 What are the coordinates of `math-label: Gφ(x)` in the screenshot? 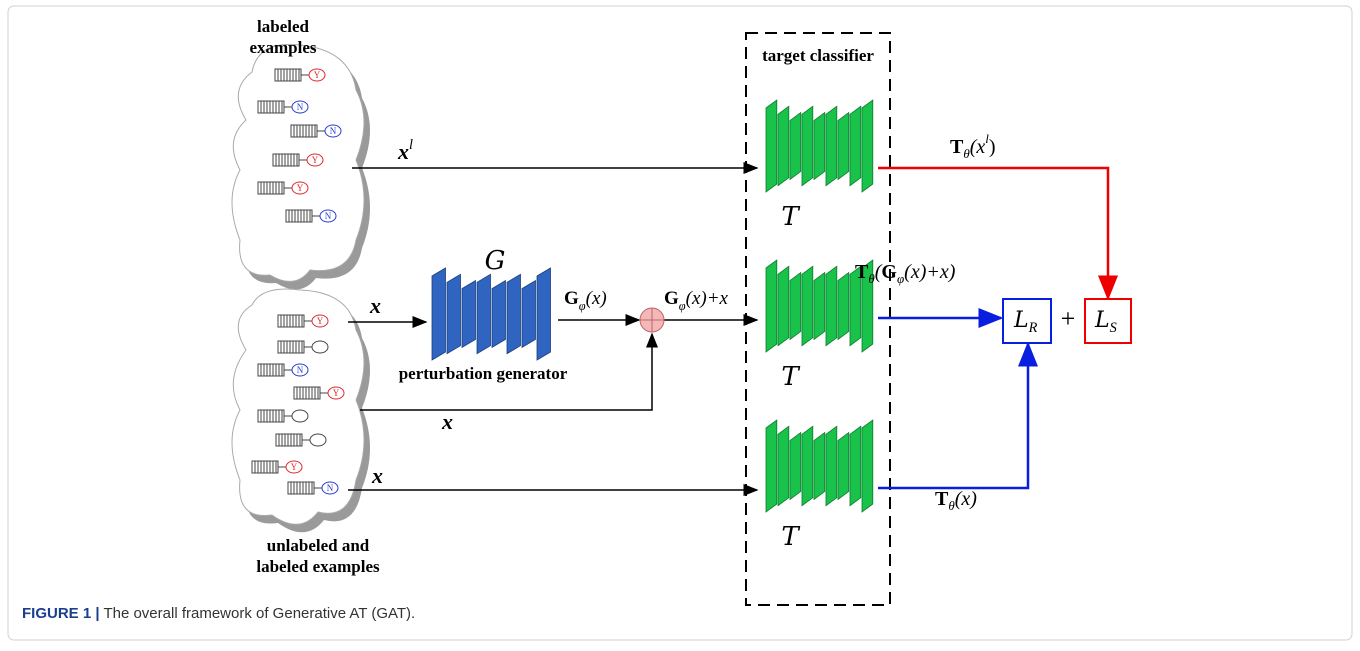 It's located at (585, 300).